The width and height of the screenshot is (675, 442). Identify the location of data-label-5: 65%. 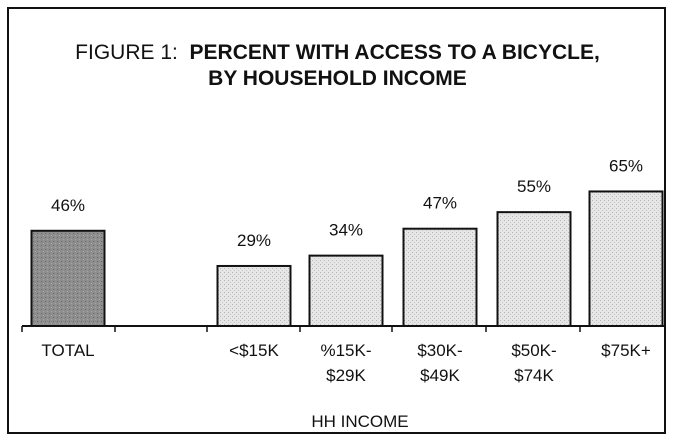
(626, 165).